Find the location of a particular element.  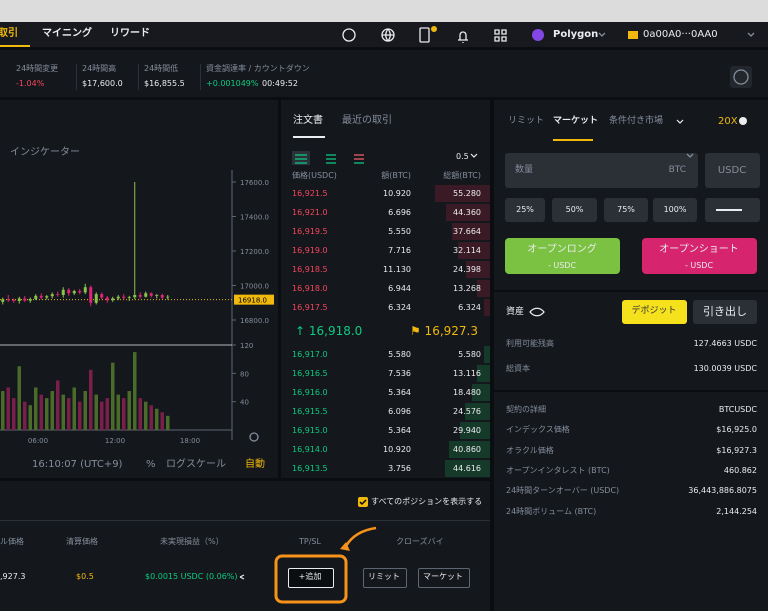

order-price: 16,915.0 is located at coordinates (310, 430).